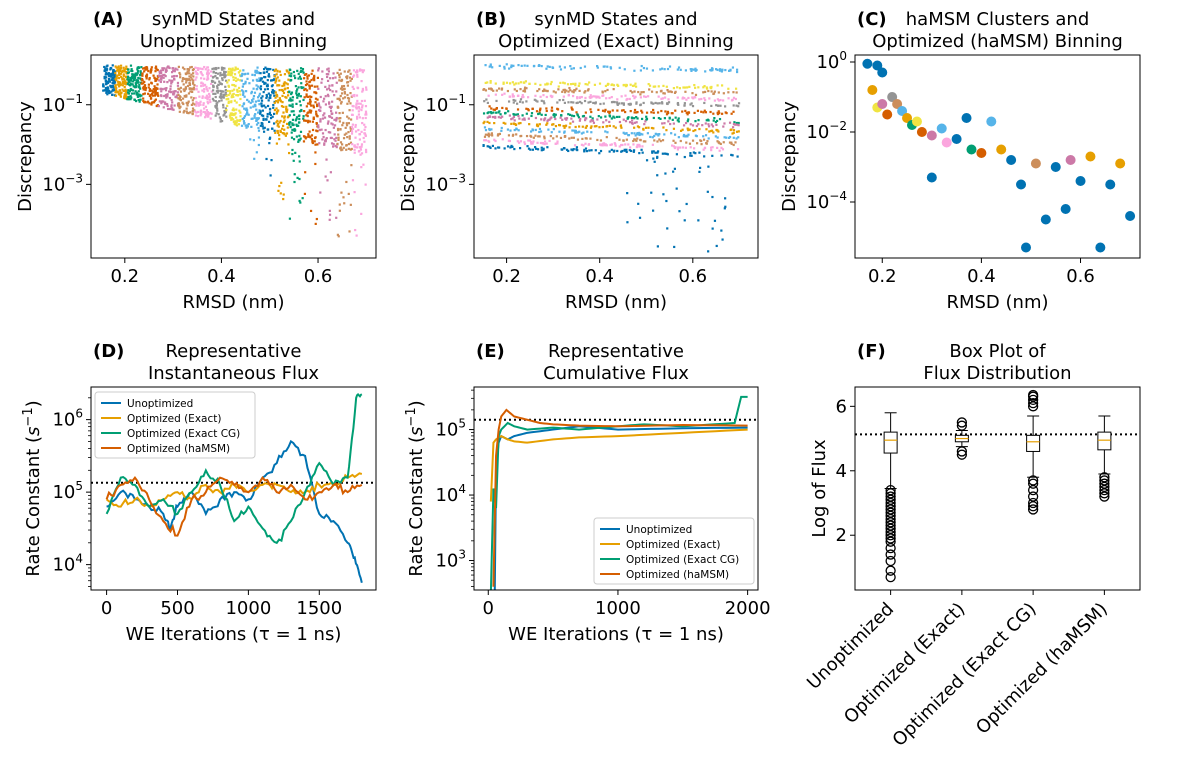  I want to click on axes-frame, so click(233, 156).